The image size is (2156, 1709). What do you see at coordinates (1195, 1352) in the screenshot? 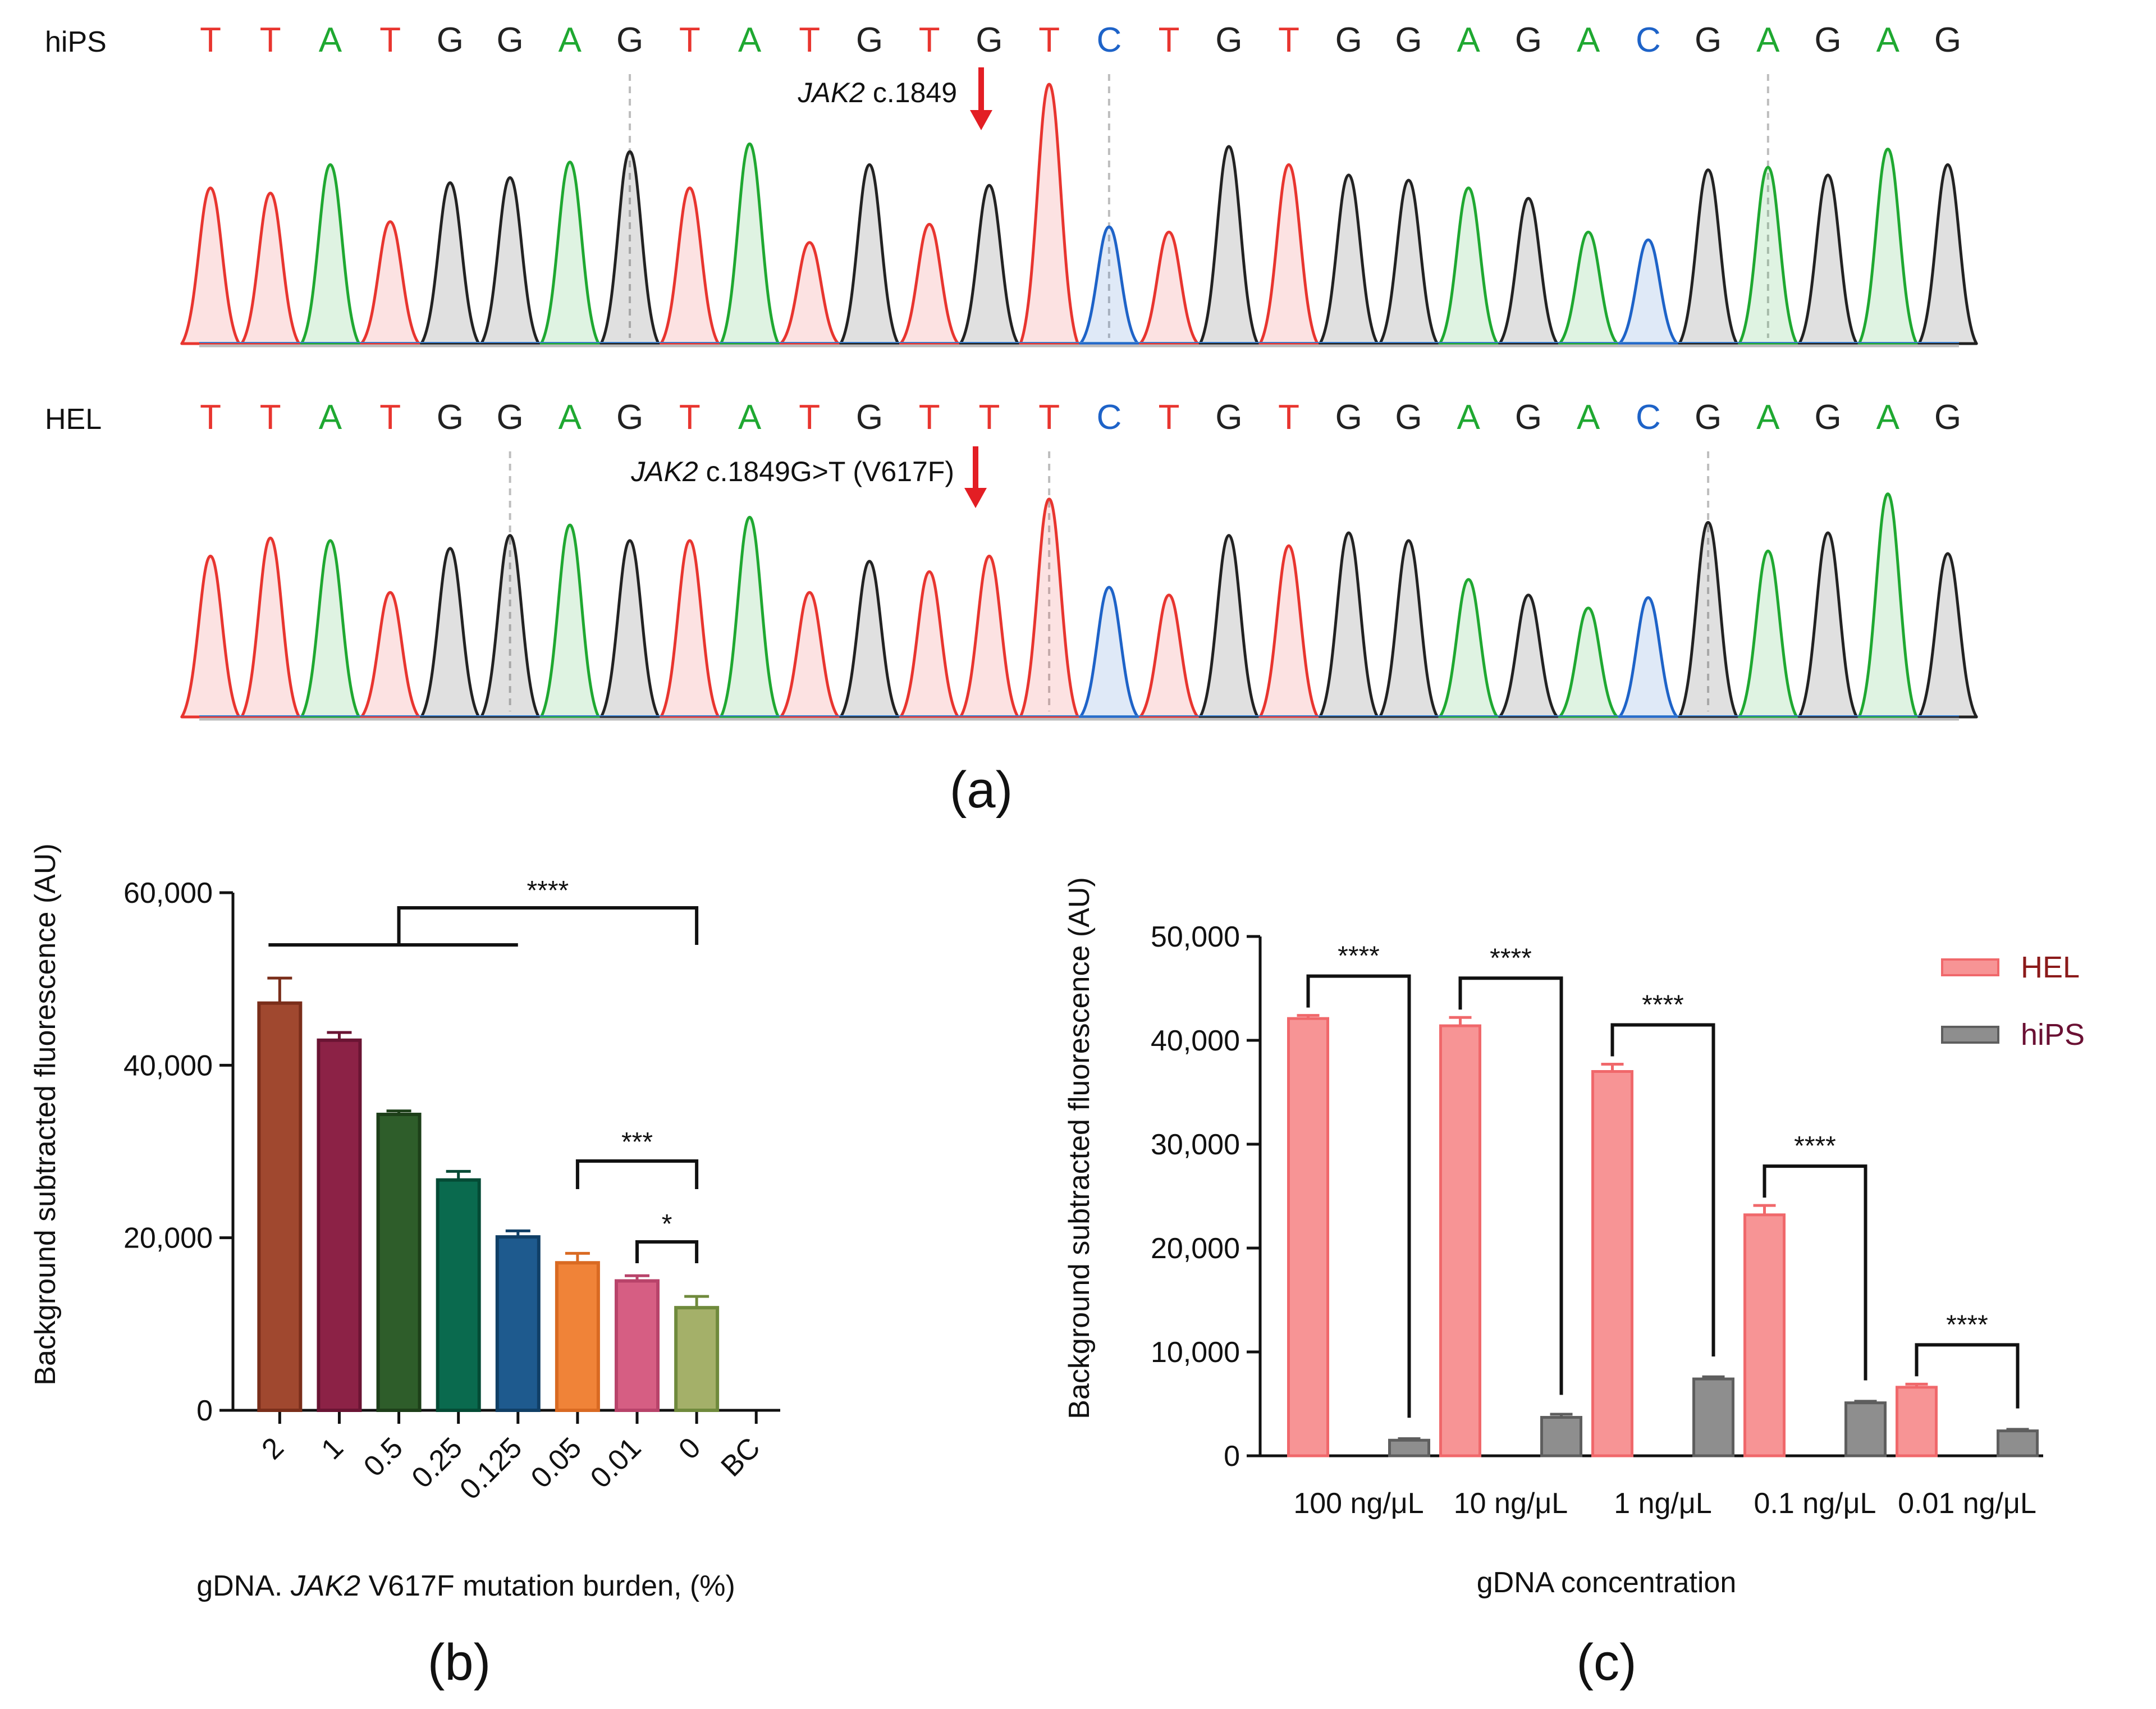
I see `y-tick-label: 10,000` at bounding box center [1195, 1352].